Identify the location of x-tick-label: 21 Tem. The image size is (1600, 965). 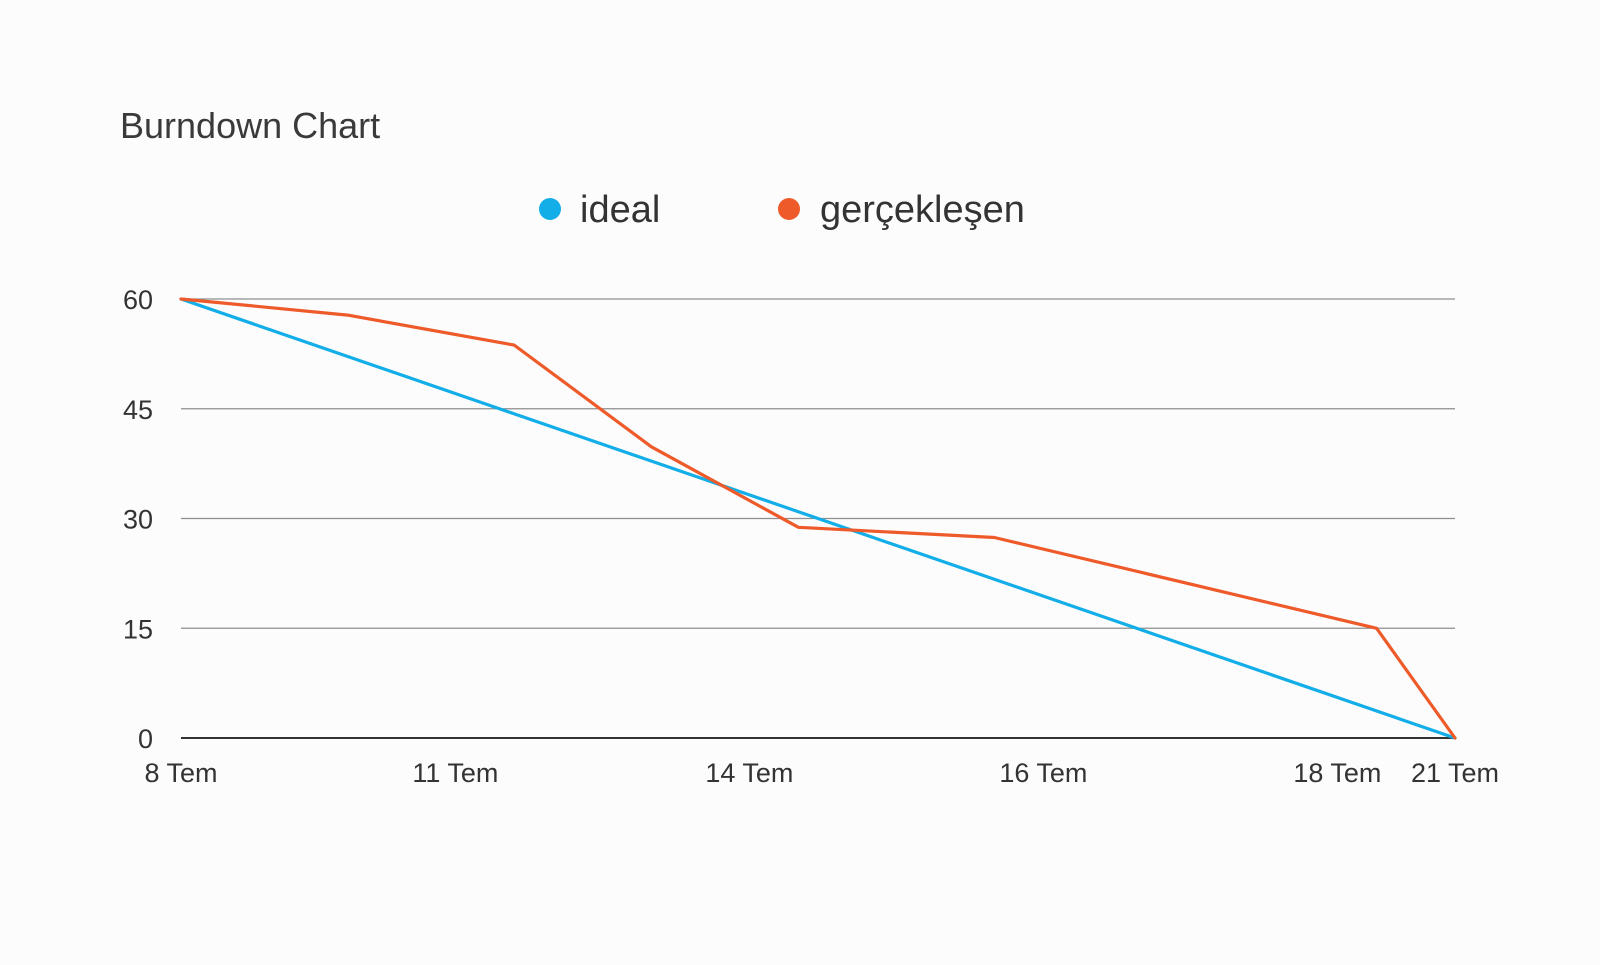
(1455, 773).